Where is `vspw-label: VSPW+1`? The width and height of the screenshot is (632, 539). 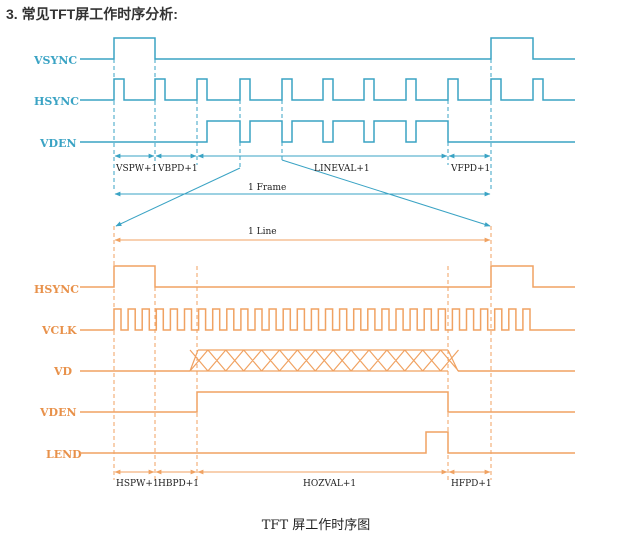 vspw-label: VSPW+1 is located at coordinates (136, 169).